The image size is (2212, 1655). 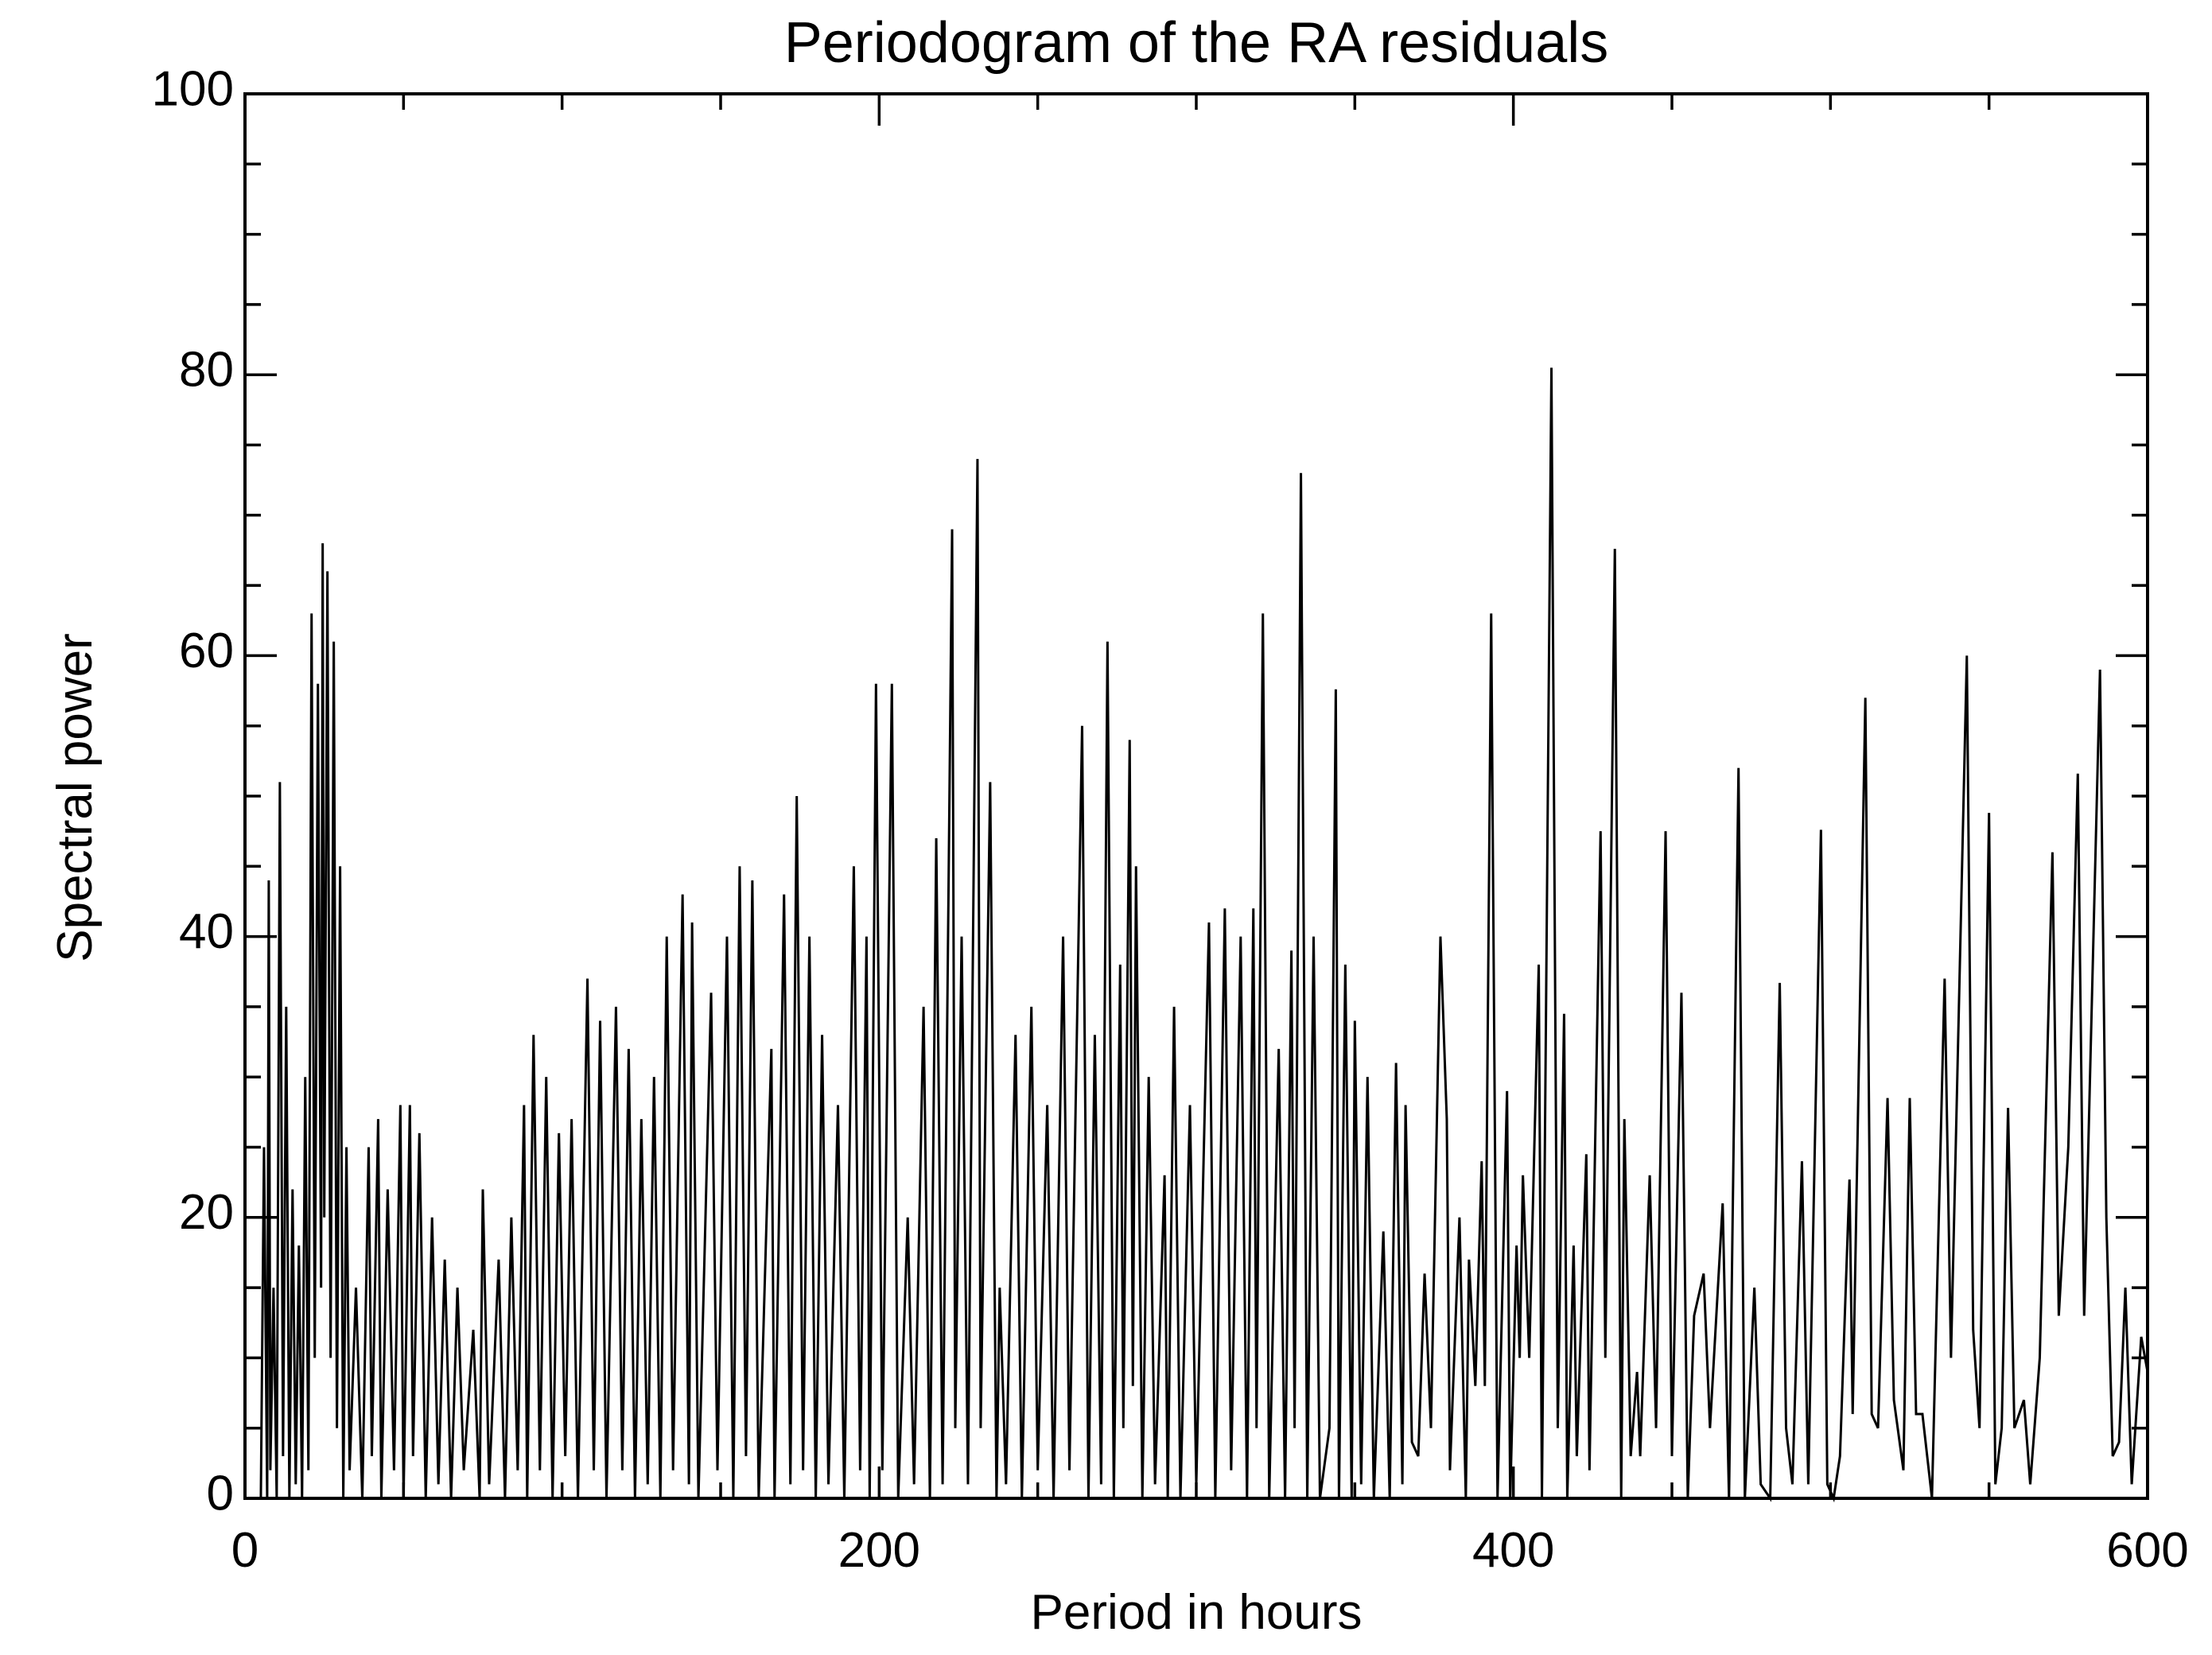 What do you see at coordinates (1513, 1550) in the screenshot?
I see `x-tick-label: 400` at bounding box center [1513, 1550].